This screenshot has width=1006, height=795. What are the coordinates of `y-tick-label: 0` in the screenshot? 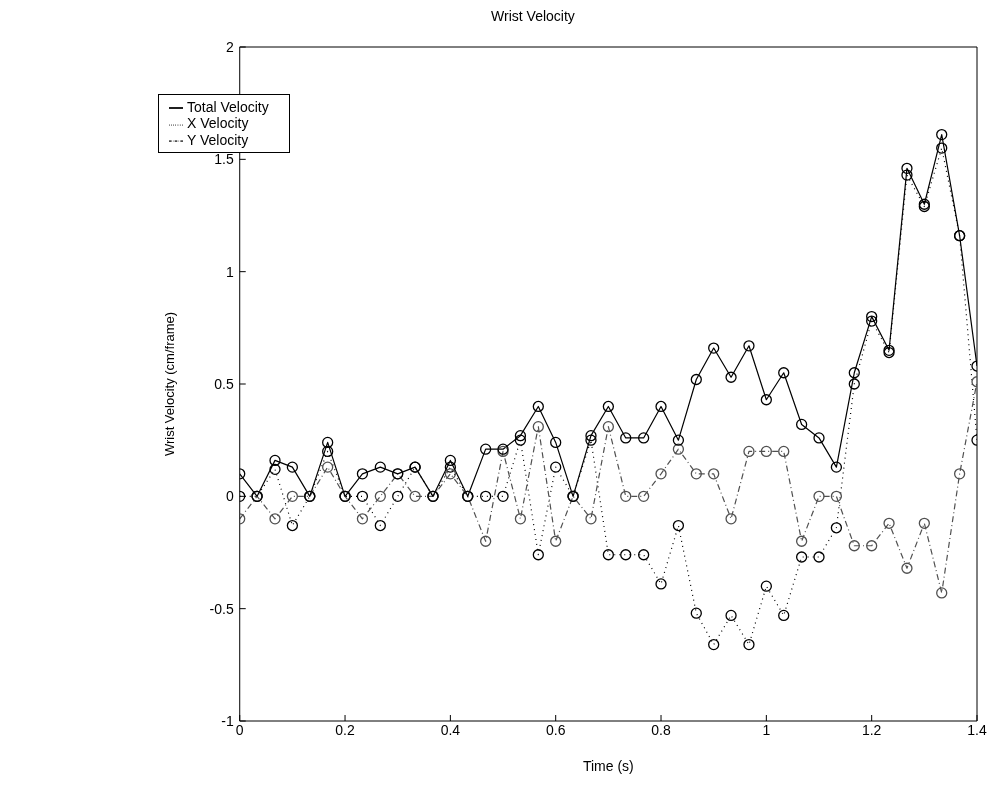 It's located at (229, 496).